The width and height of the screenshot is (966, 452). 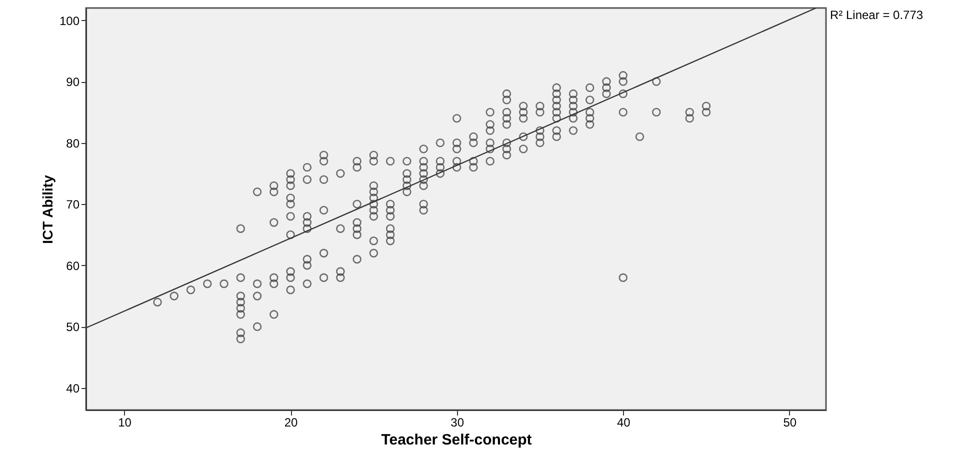 I want to click on y-tick-label: 80, so click(x=73, y=143).